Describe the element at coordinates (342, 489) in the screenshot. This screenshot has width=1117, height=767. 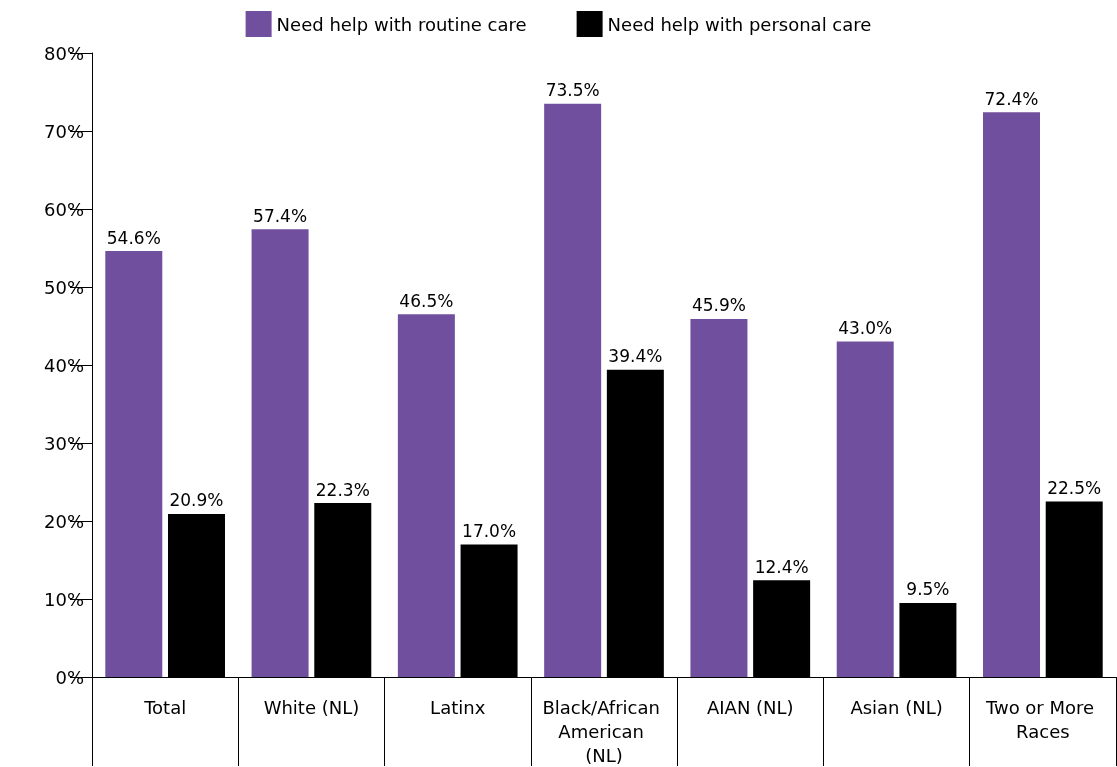
I see `data-label: 22.3%` at that location.